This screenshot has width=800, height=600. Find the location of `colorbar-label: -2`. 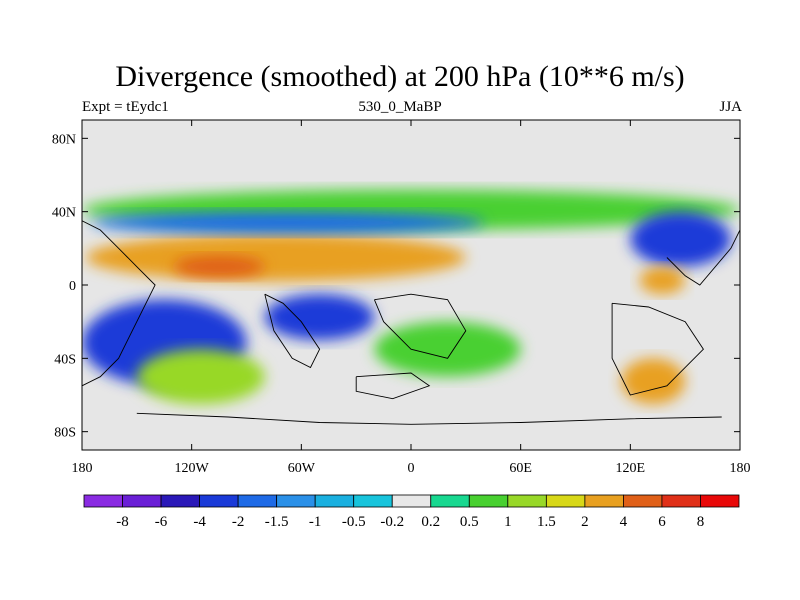

colorbar-label: -2 is located at coordinates (238, 522).